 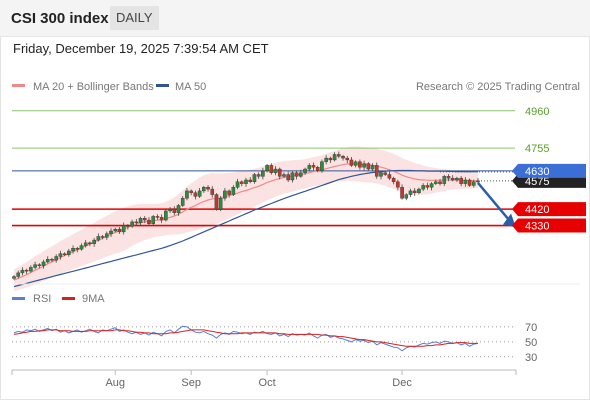 I want to click on x-tick-label-oct: Oct, so click(x=267, y=383).